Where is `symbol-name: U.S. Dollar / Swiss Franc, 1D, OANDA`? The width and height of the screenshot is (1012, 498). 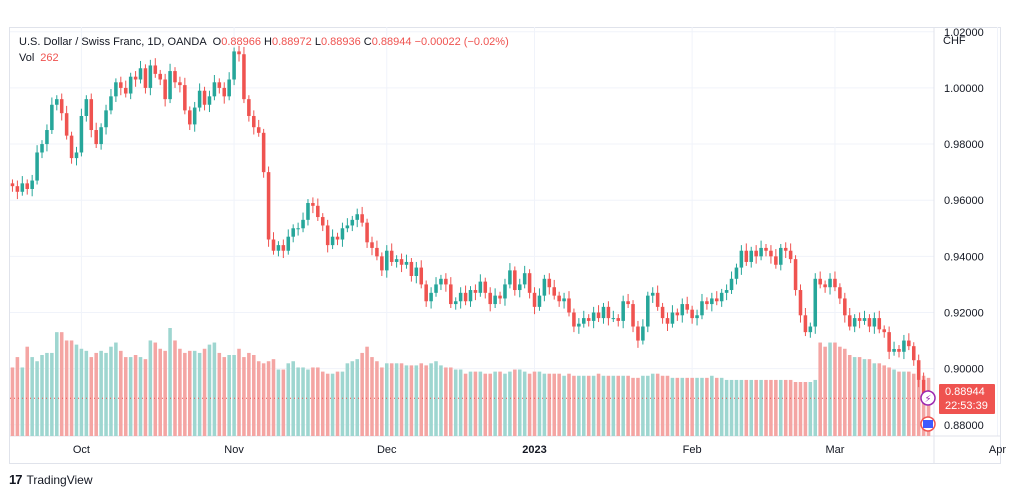
symbol-name: U.S. Dollar / Swiss Franc, 1D, OANDA is located at coordinates (113, 42).